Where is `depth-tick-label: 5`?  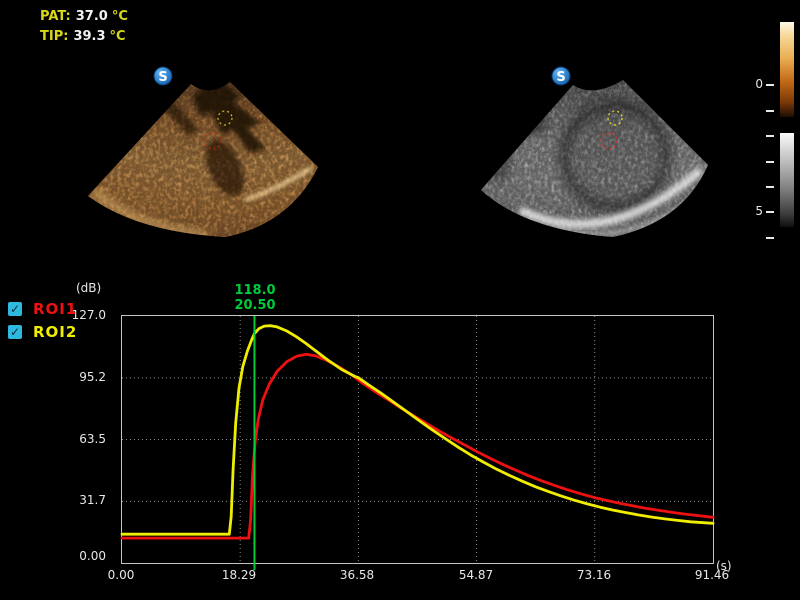
depth-tick-label: 5 is located at coordinates (759, 211).